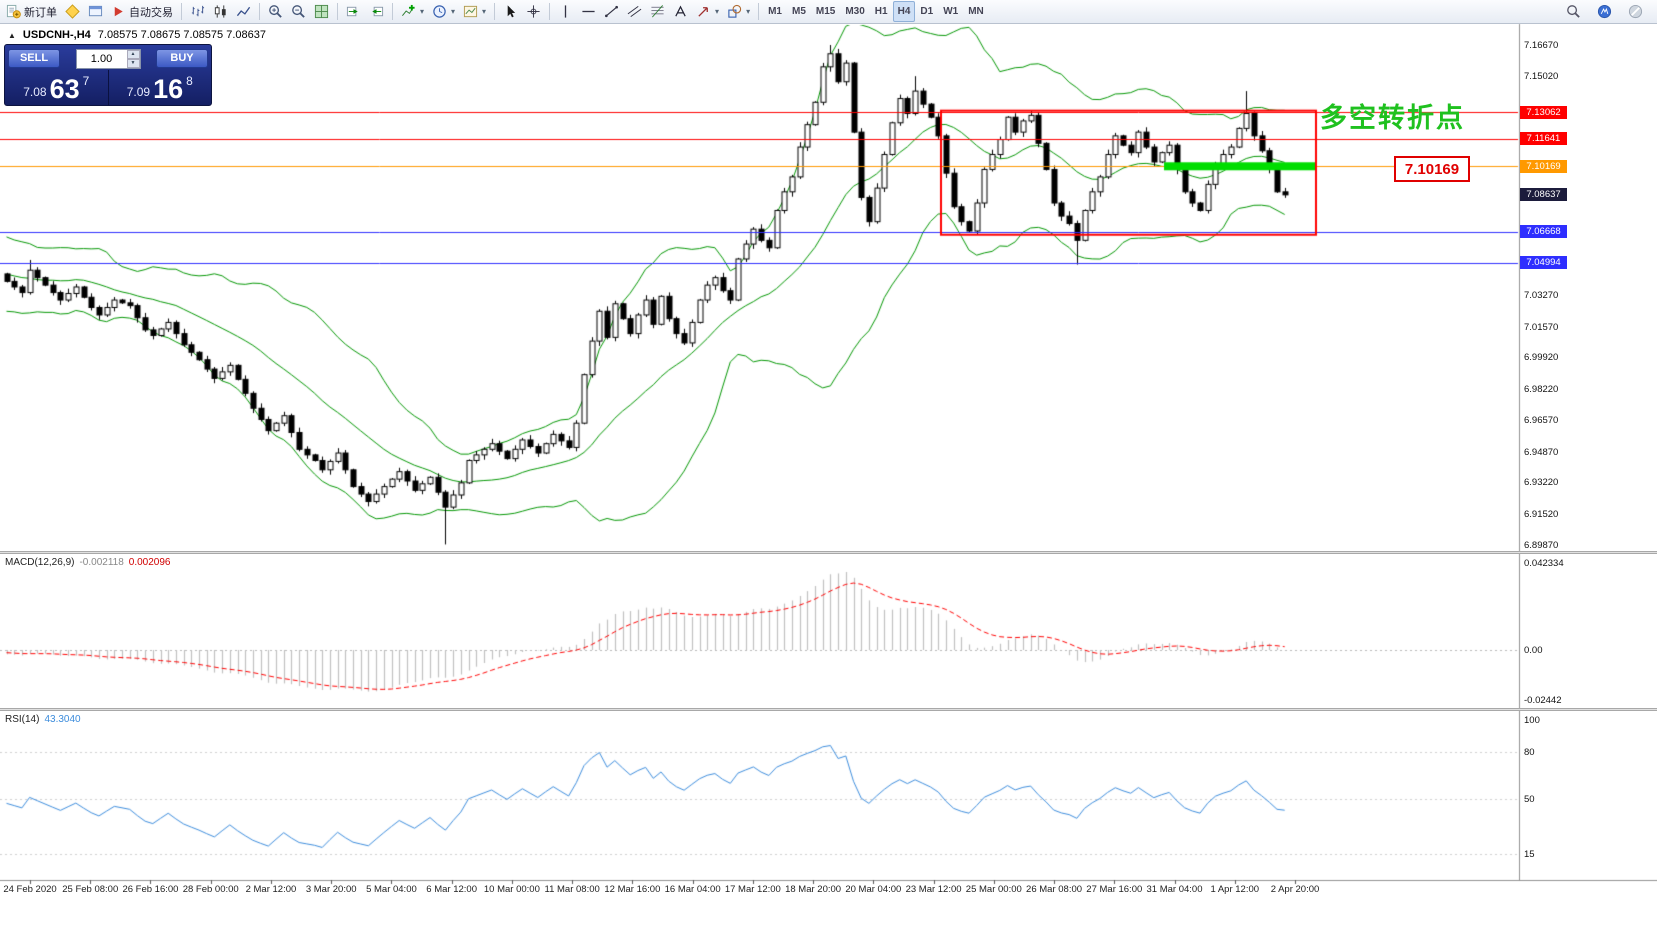 This screenshot has width=1657, height=950. Describe the element at coordinates (813, 889) in the screenshot. I see `time-axis-label: 18 Mar 20:00` at that location.